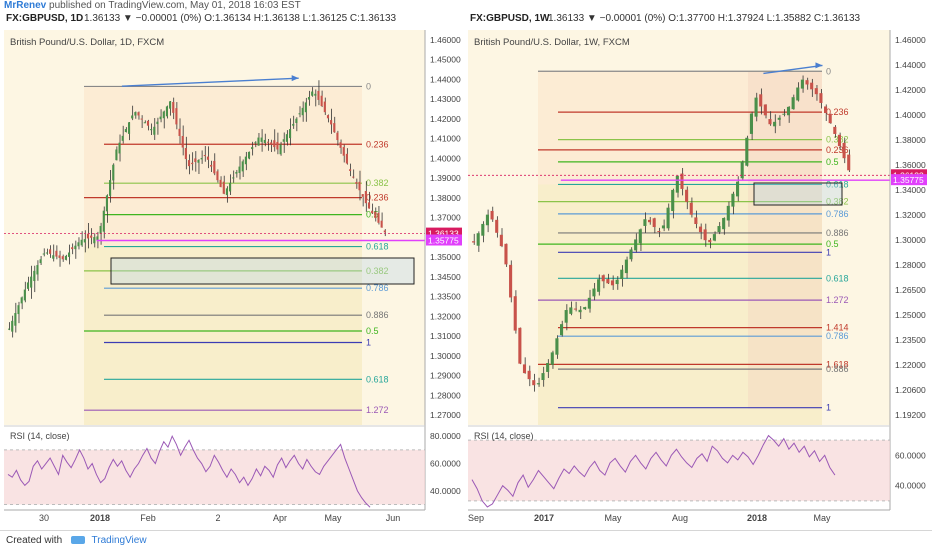 The image size is (932, 551). I want to click on chart-title: British Pound/U.S. Dollar, 1D, FXCM, so click(87, 42).